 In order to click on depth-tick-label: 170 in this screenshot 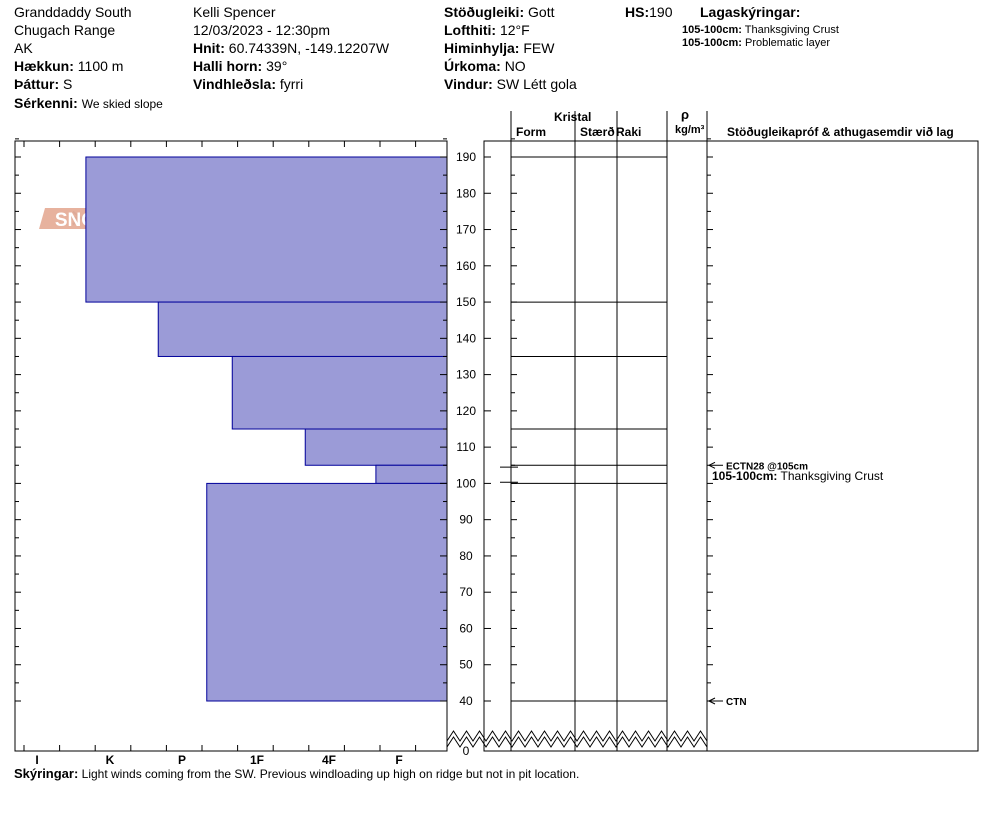, I will do `click(466, 230)`.